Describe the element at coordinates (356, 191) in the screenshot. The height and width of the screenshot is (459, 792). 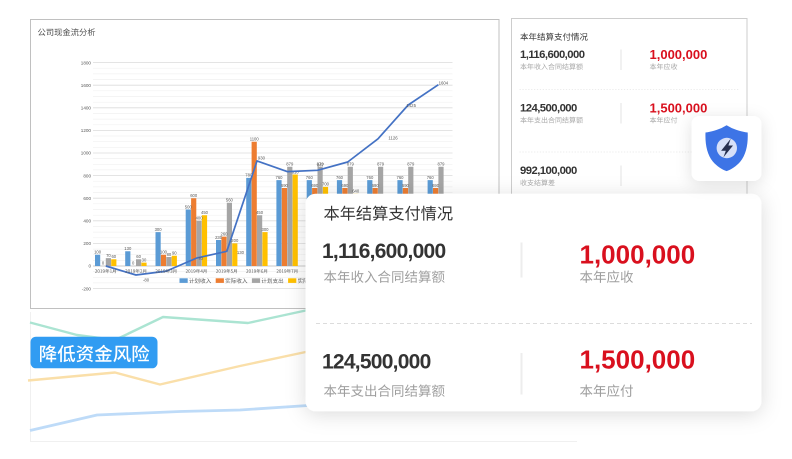
I see `svg-text: 640` at that location.